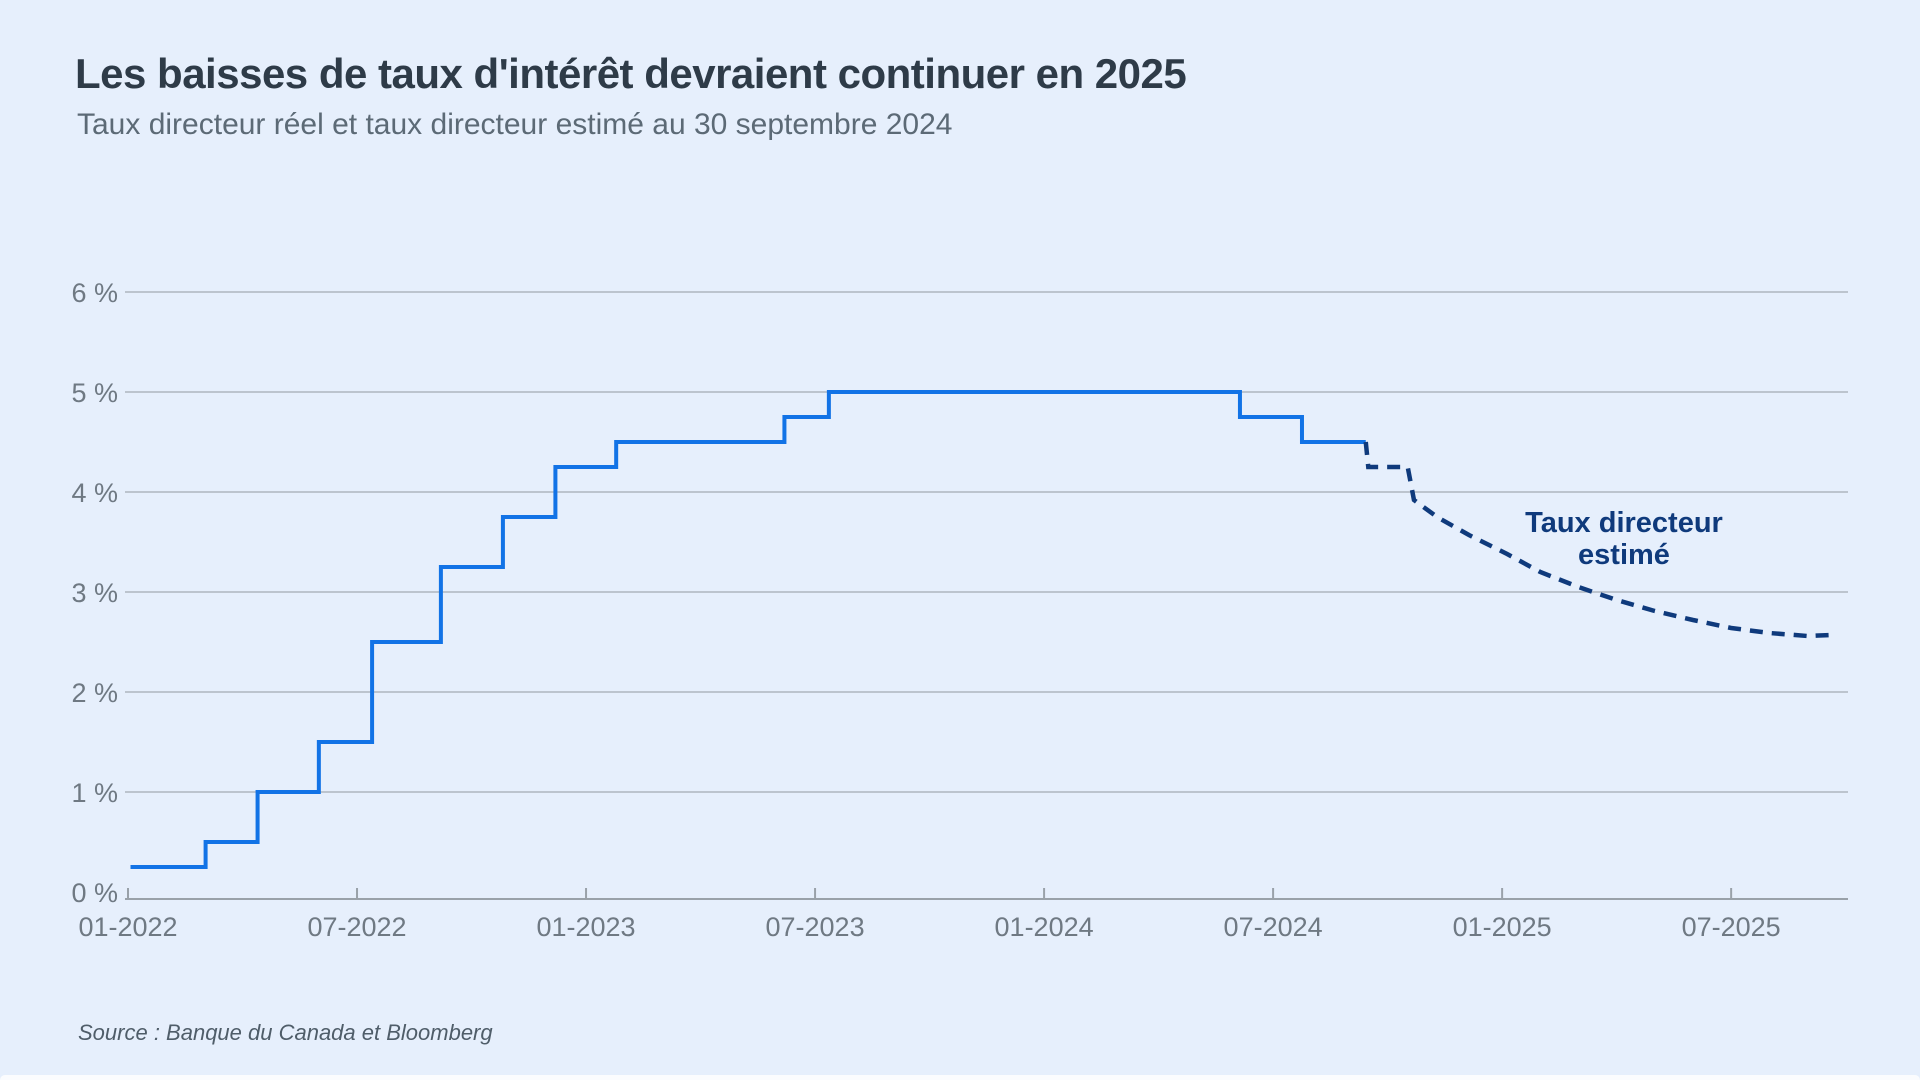  I want to click on y-tick-label: 0 %, so click(94, 893).